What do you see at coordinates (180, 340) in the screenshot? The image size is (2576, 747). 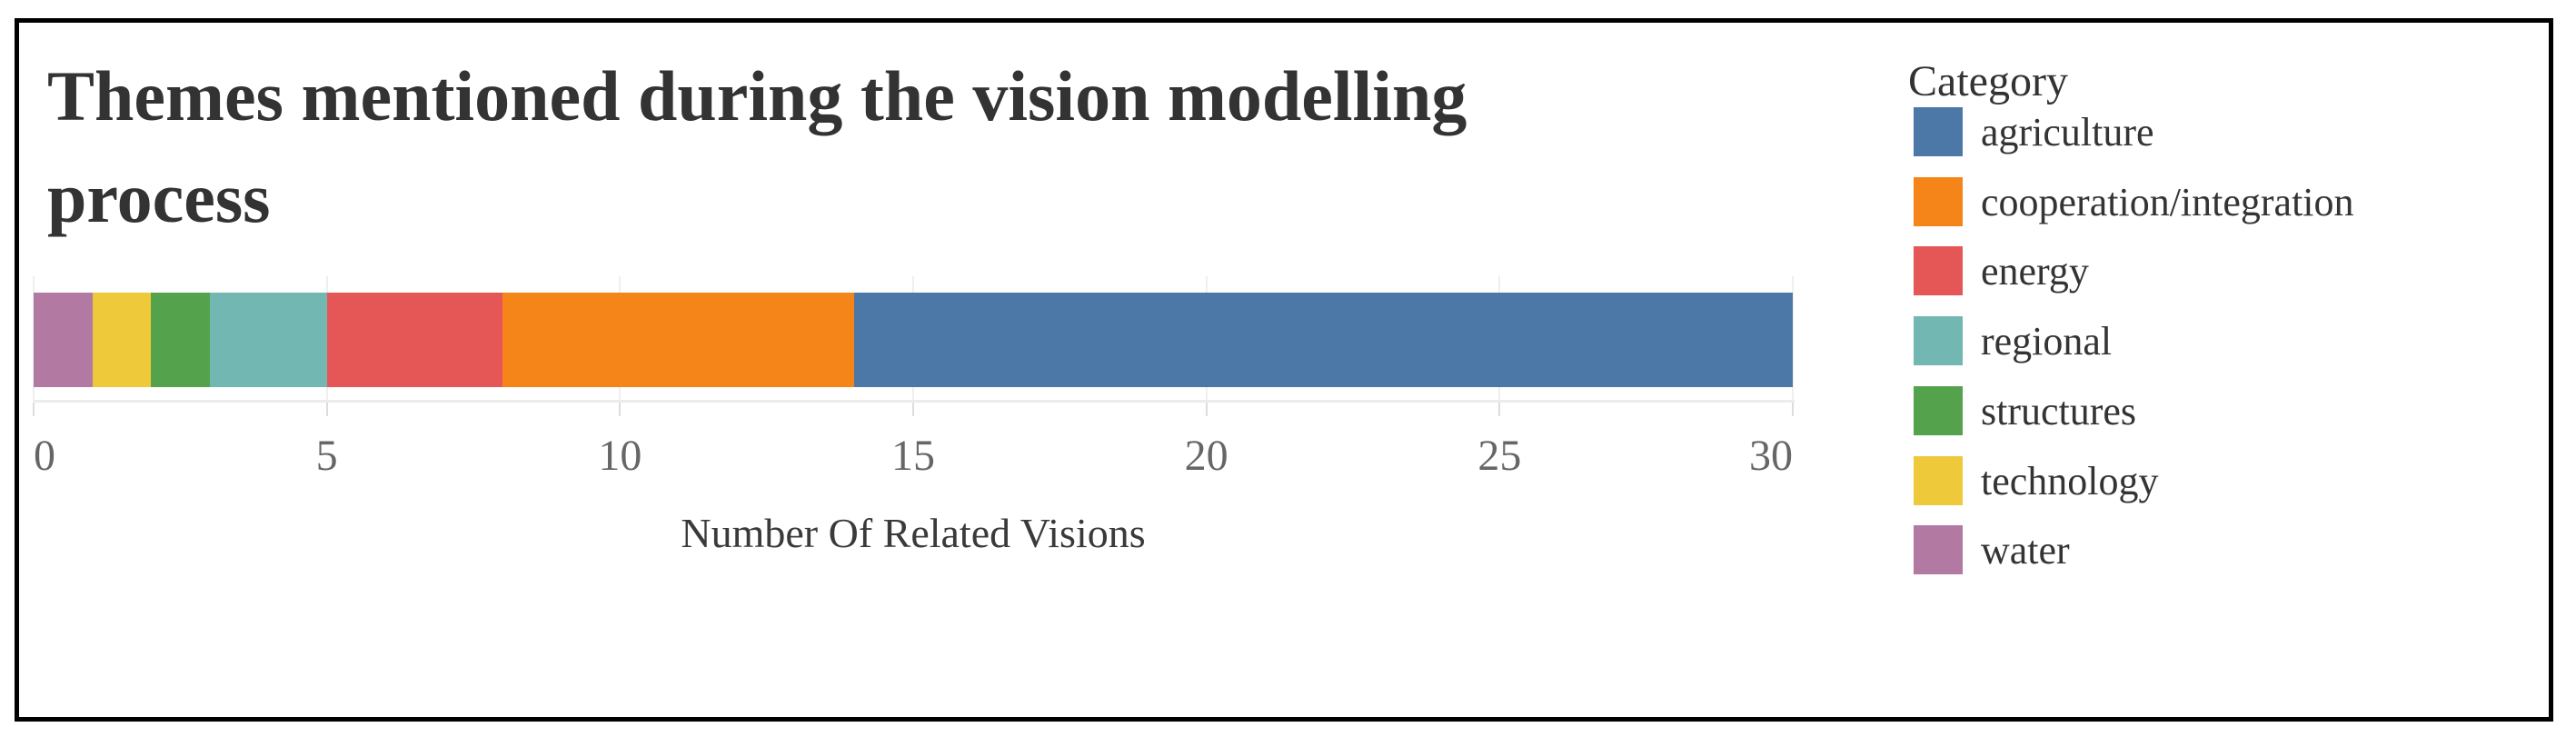 I see `bar-segment-structures` at bounding box center [180, 340].